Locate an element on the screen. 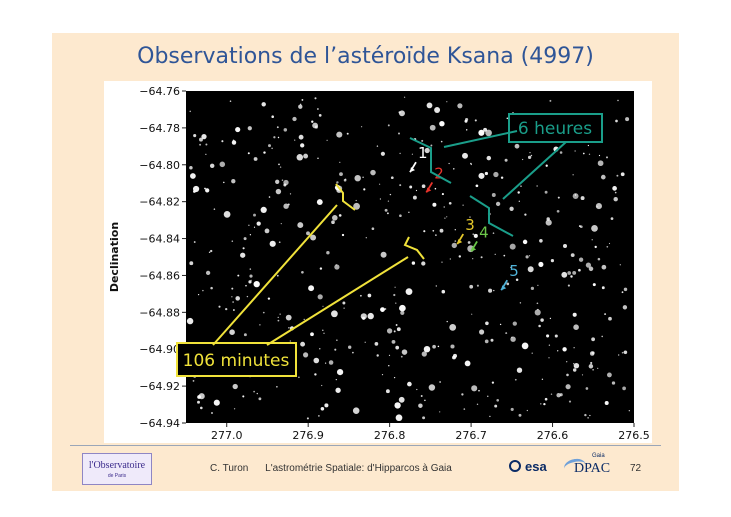  y-tick-label: −64.84 is located at coordinates (159, 239).